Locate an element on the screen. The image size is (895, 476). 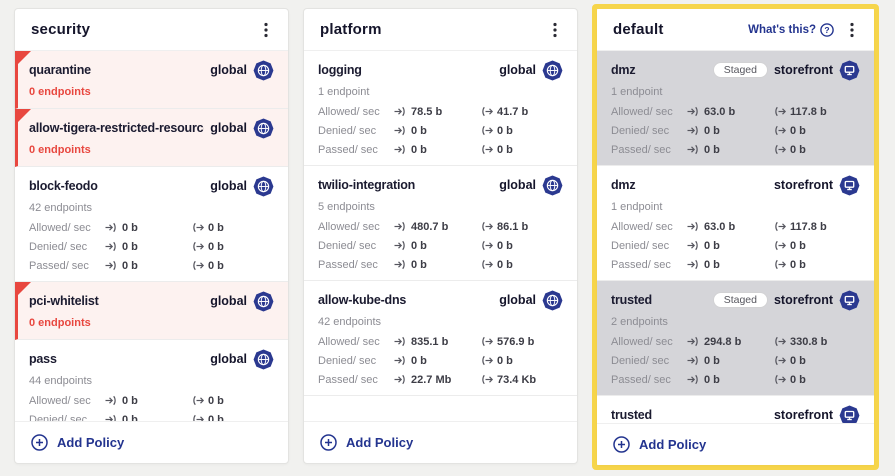
stat-label: Denied/ sec is located at coordinates (640, 130).